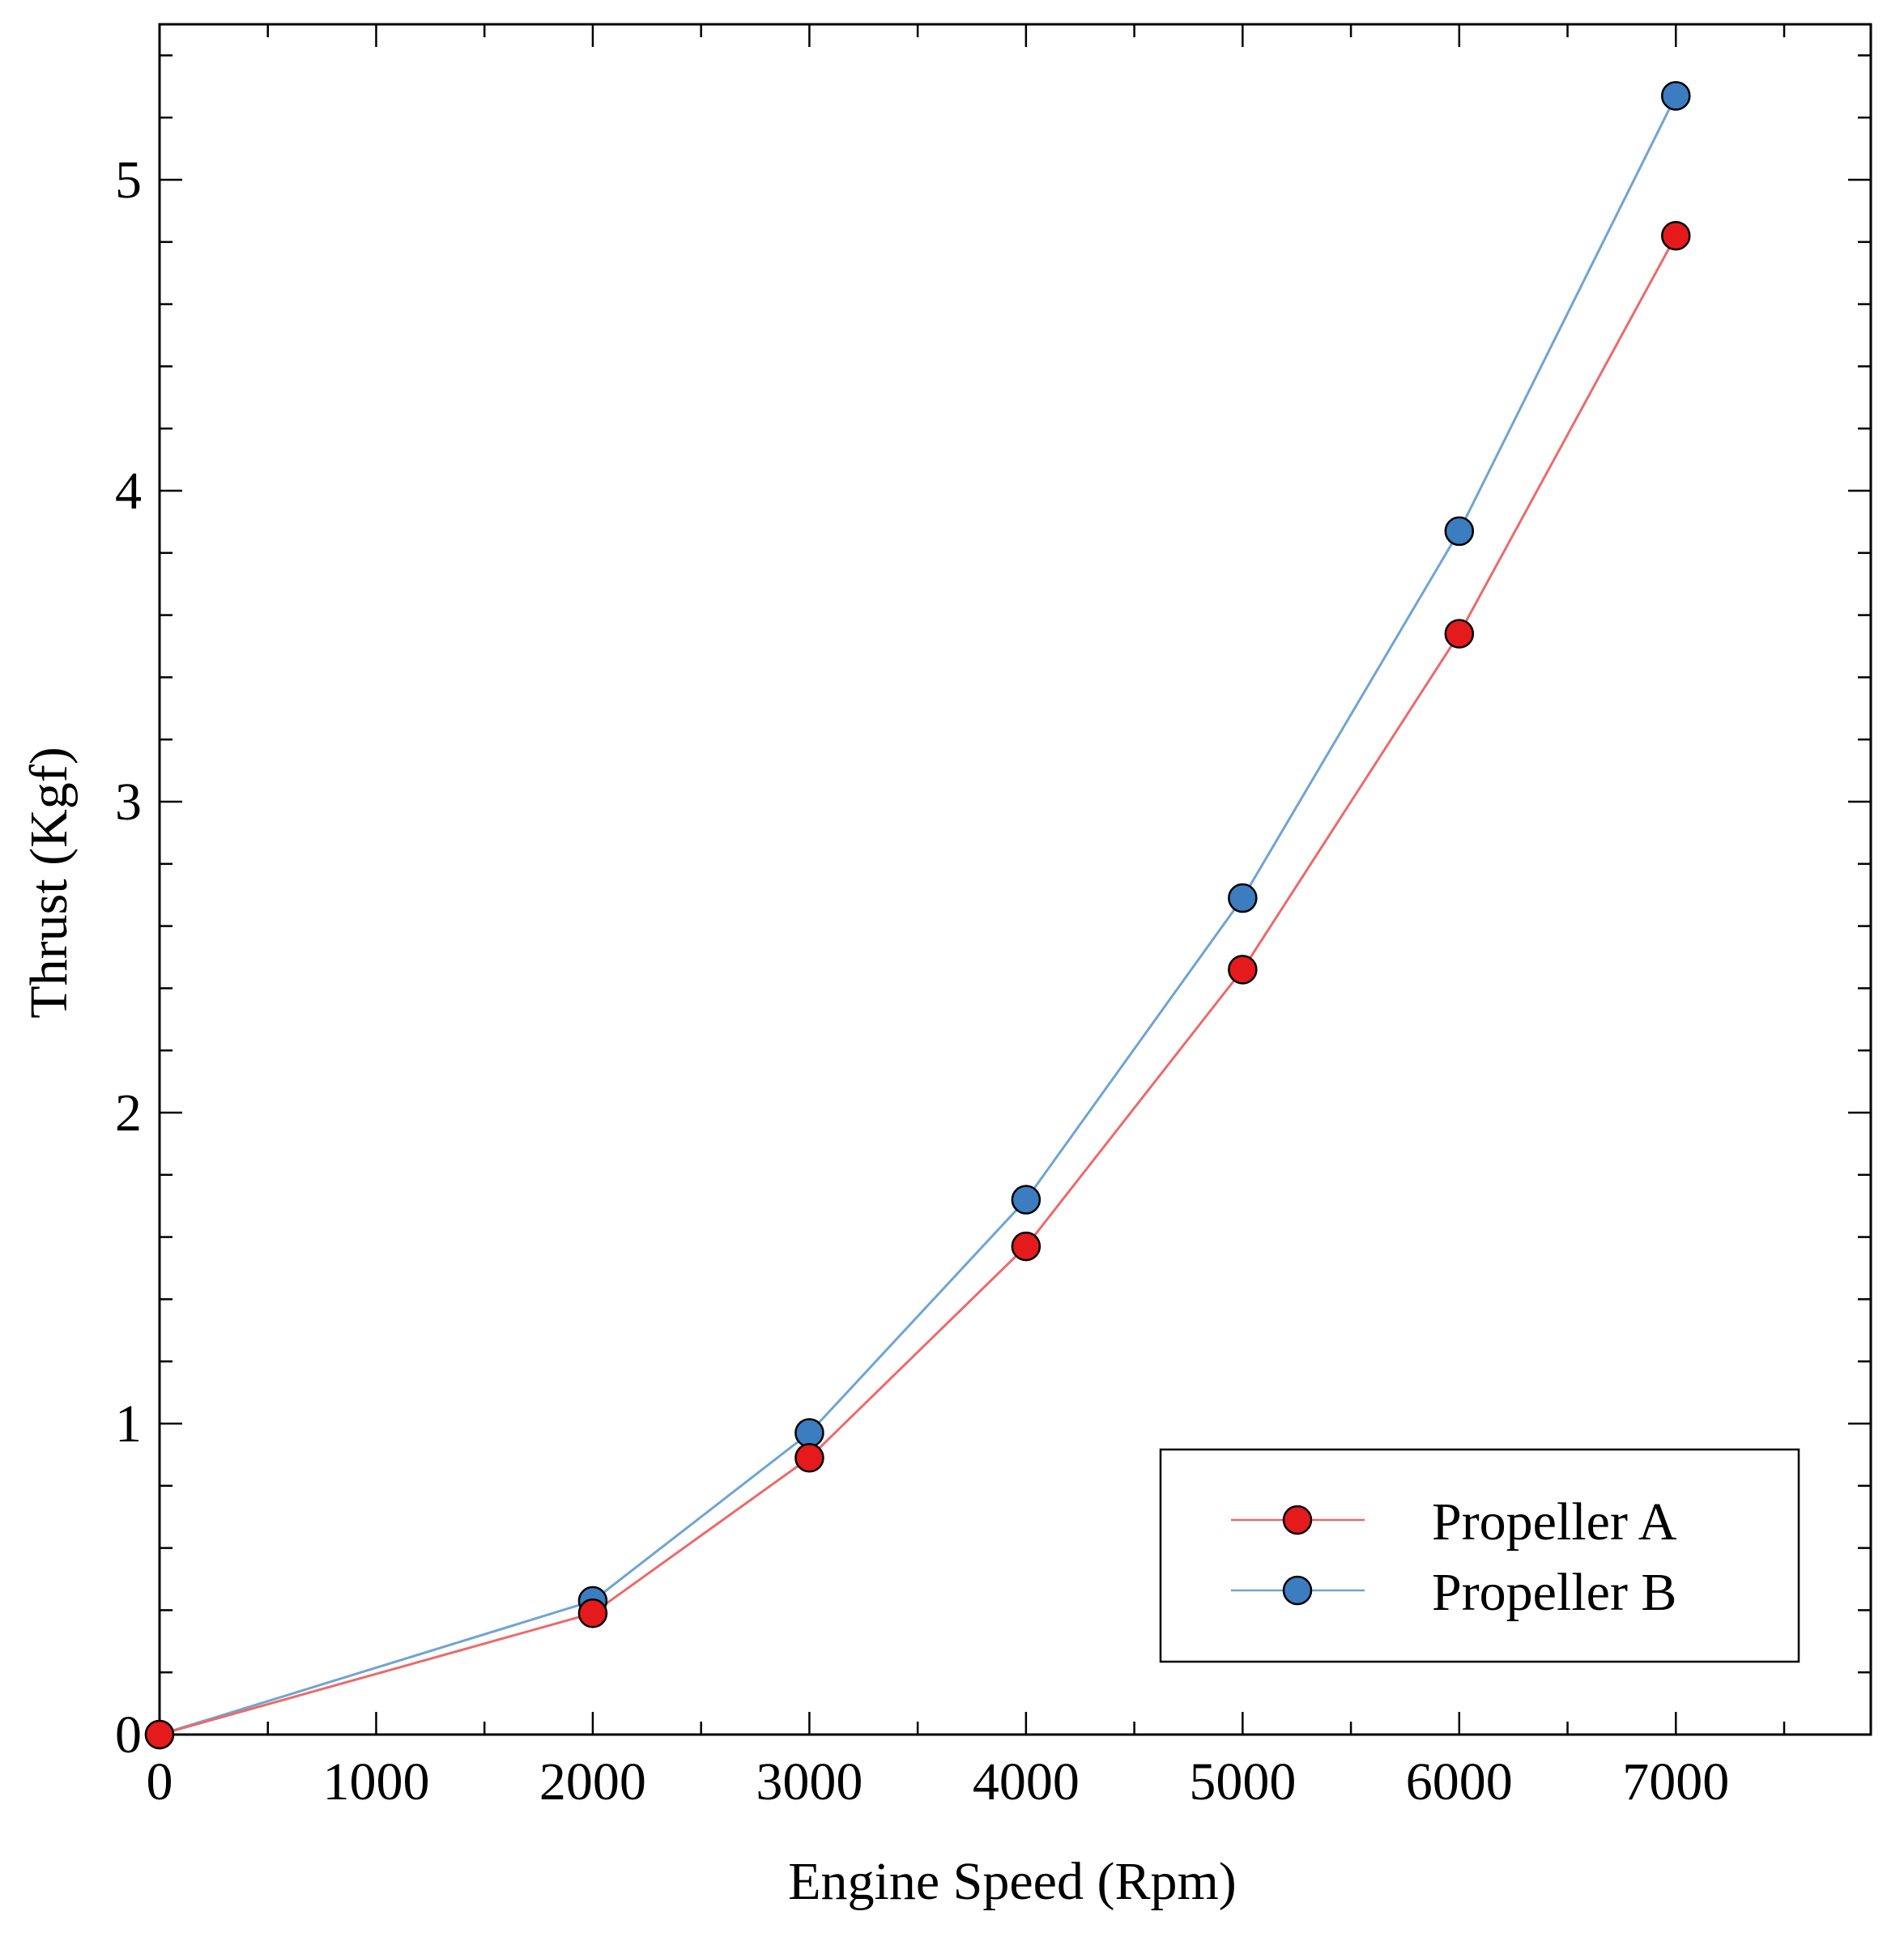 This screenshot has height=1937, width=1904. I want to click on x-axis-title: Engine Speed (Rpm), so click(1013, 1881).